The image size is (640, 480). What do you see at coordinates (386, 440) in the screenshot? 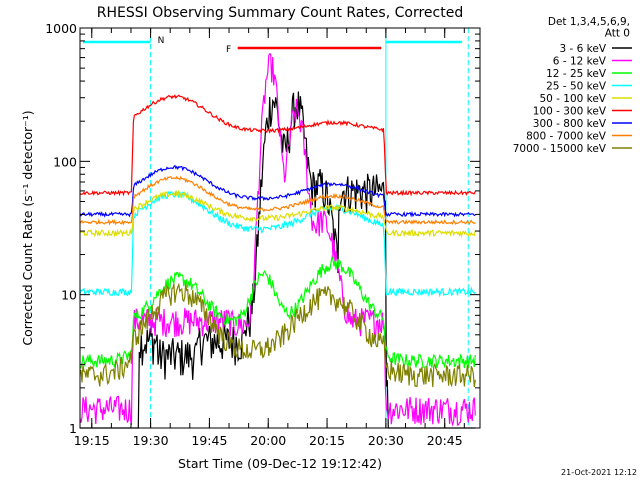
I see `x-tick-label: 20:30` at bounding box center [386, 440].